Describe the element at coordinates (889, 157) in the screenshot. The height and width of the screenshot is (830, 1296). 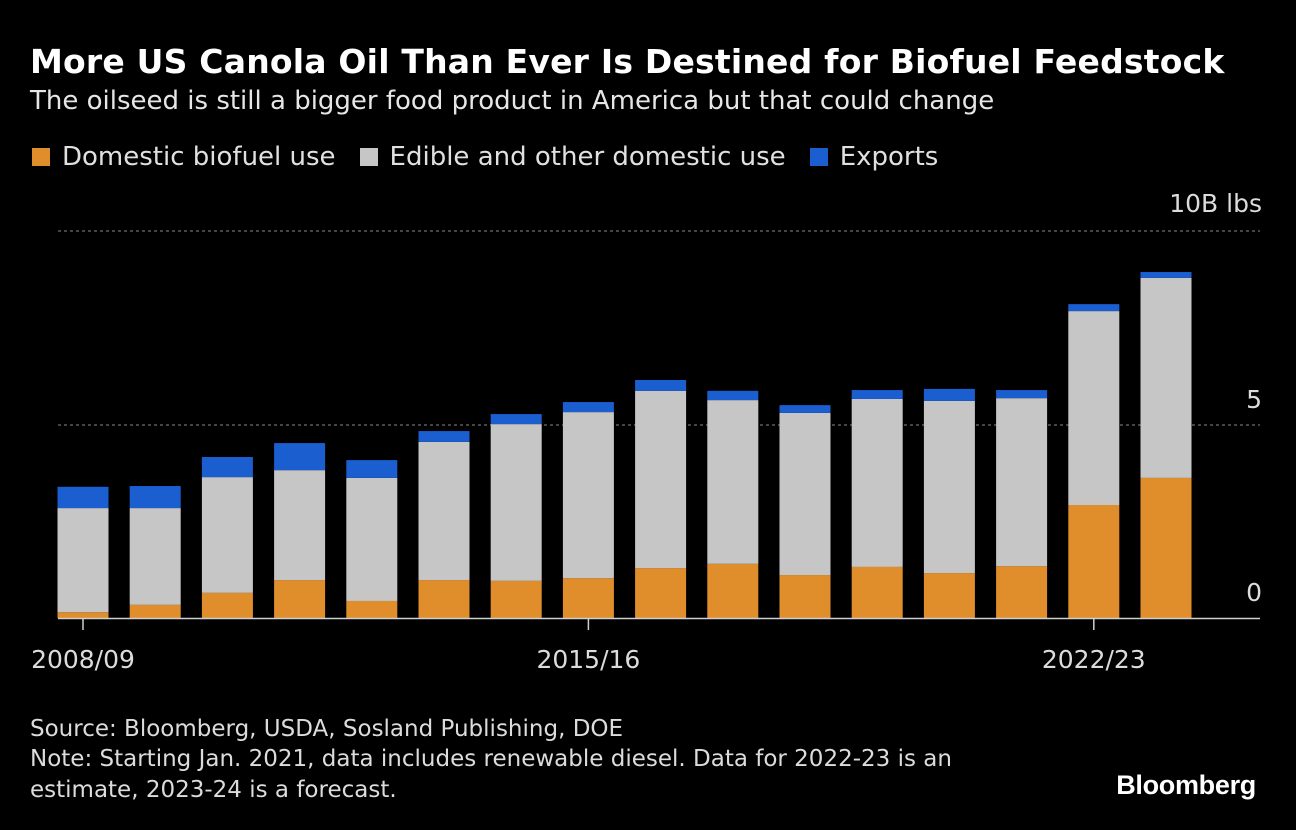
I see `legend-label-exports: Exports` at that location.